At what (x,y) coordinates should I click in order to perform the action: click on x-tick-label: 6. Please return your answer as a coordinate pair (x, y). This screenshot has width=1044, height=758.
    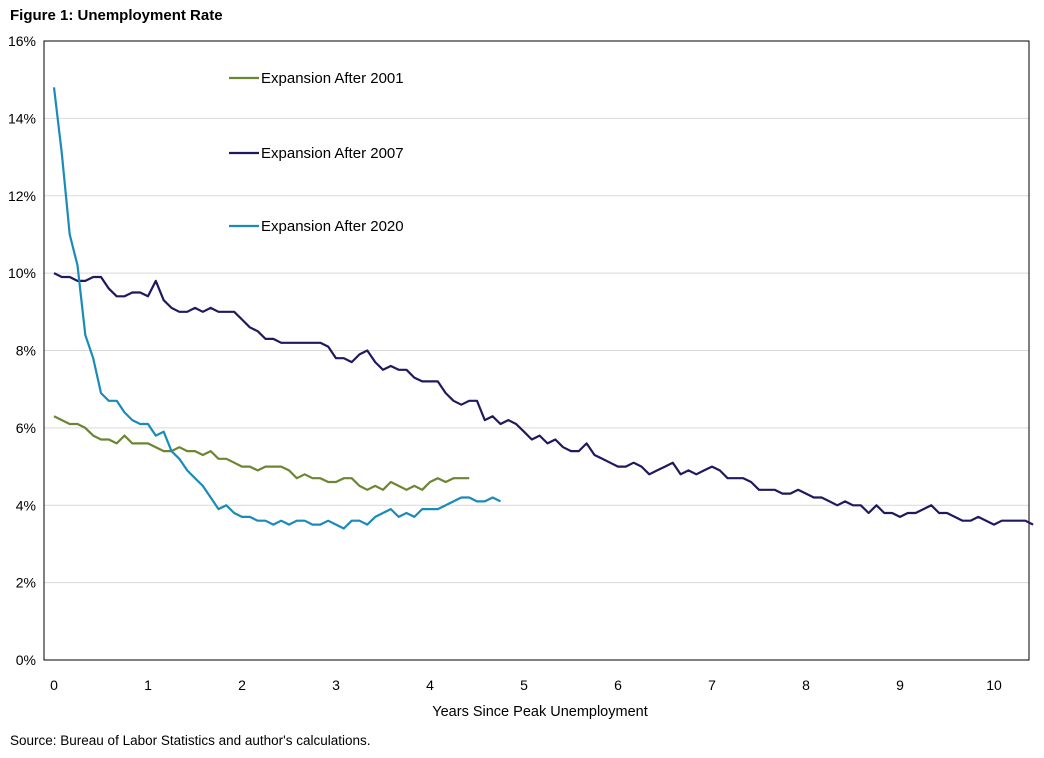
    Looking at the image, I should click on (618, 685).